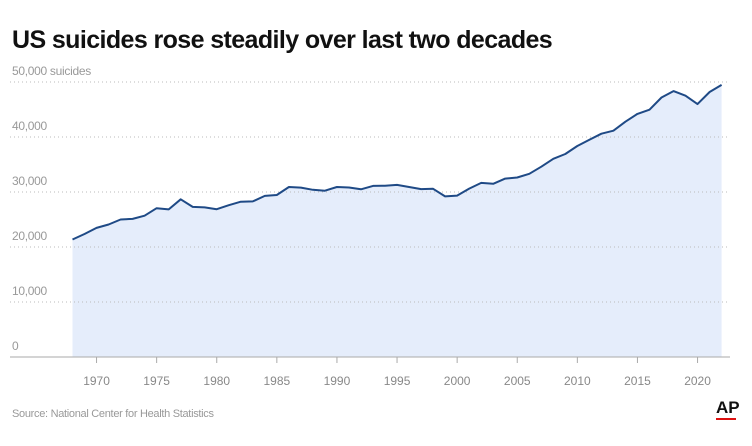 Image resolution: width=752 pixels, height=446 pixels. What do you see at coordinates (697, 381) in the screenshot?
I see `x-tick-label: 2020` at bounding box center [697, 381].